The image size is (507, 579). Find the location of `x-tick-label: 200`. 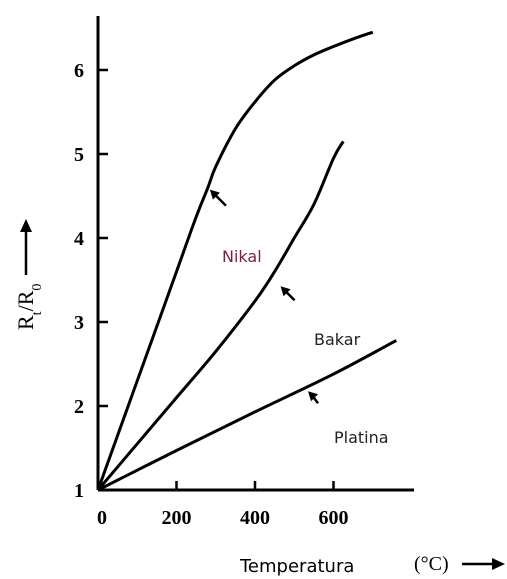

x-tick-label: 200 is located at coordinates (177, 518).